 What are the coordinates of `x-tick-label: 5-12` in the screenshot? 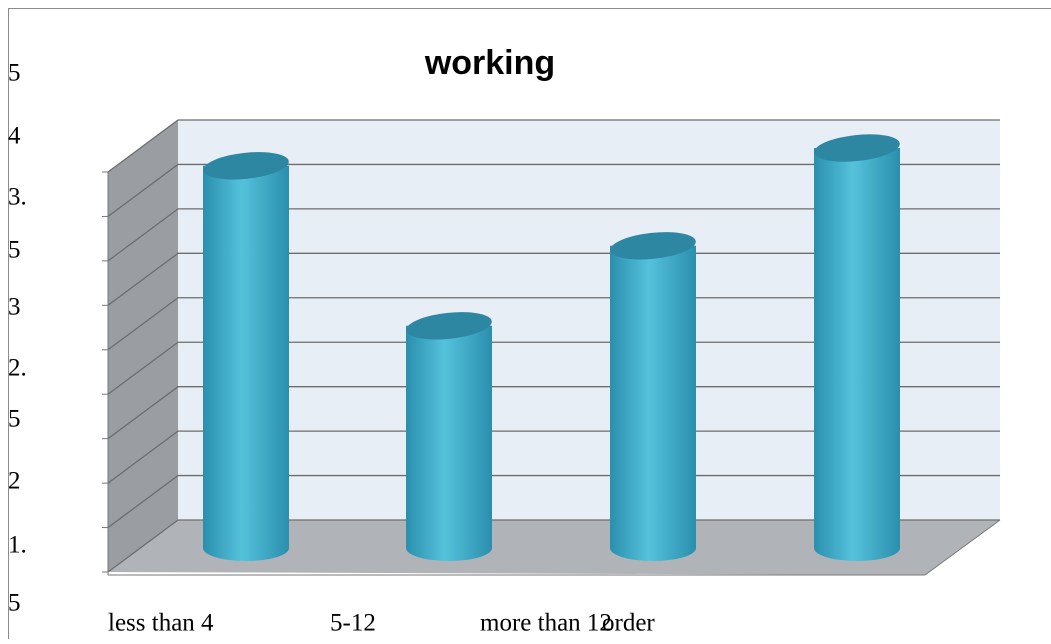 It's located at (353, 623).